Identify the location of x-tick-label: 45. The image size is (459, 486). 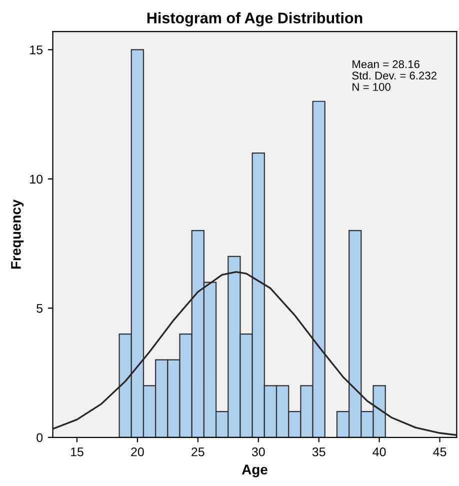
(439, 452).